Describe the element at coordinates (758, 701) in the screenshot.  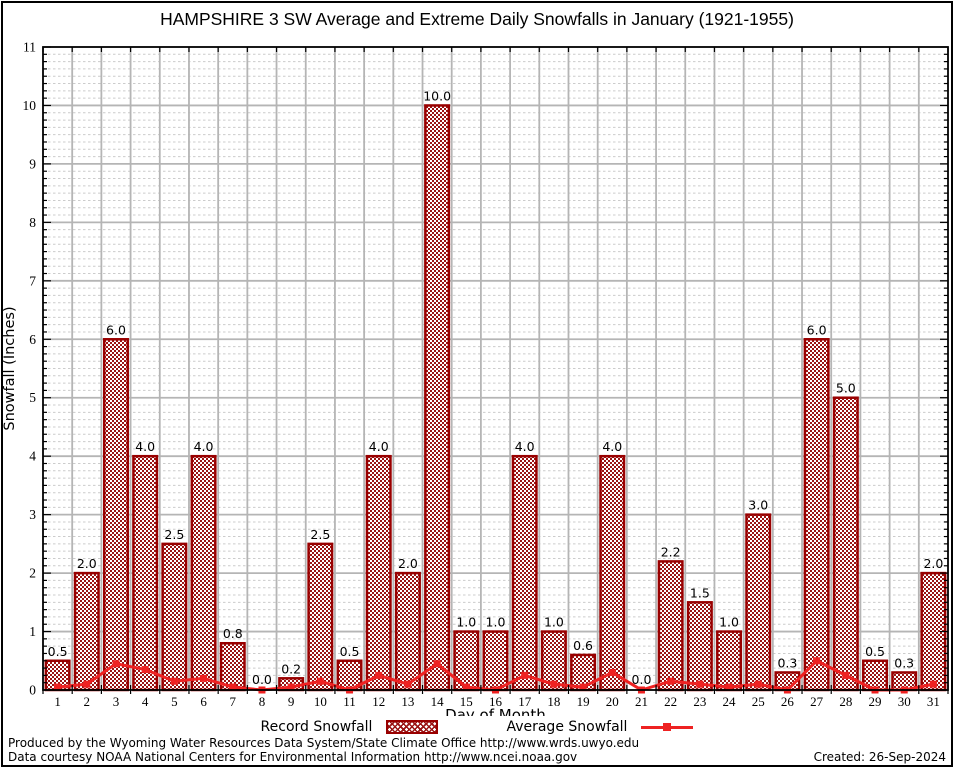
I see `svg-text: 25` at that location.